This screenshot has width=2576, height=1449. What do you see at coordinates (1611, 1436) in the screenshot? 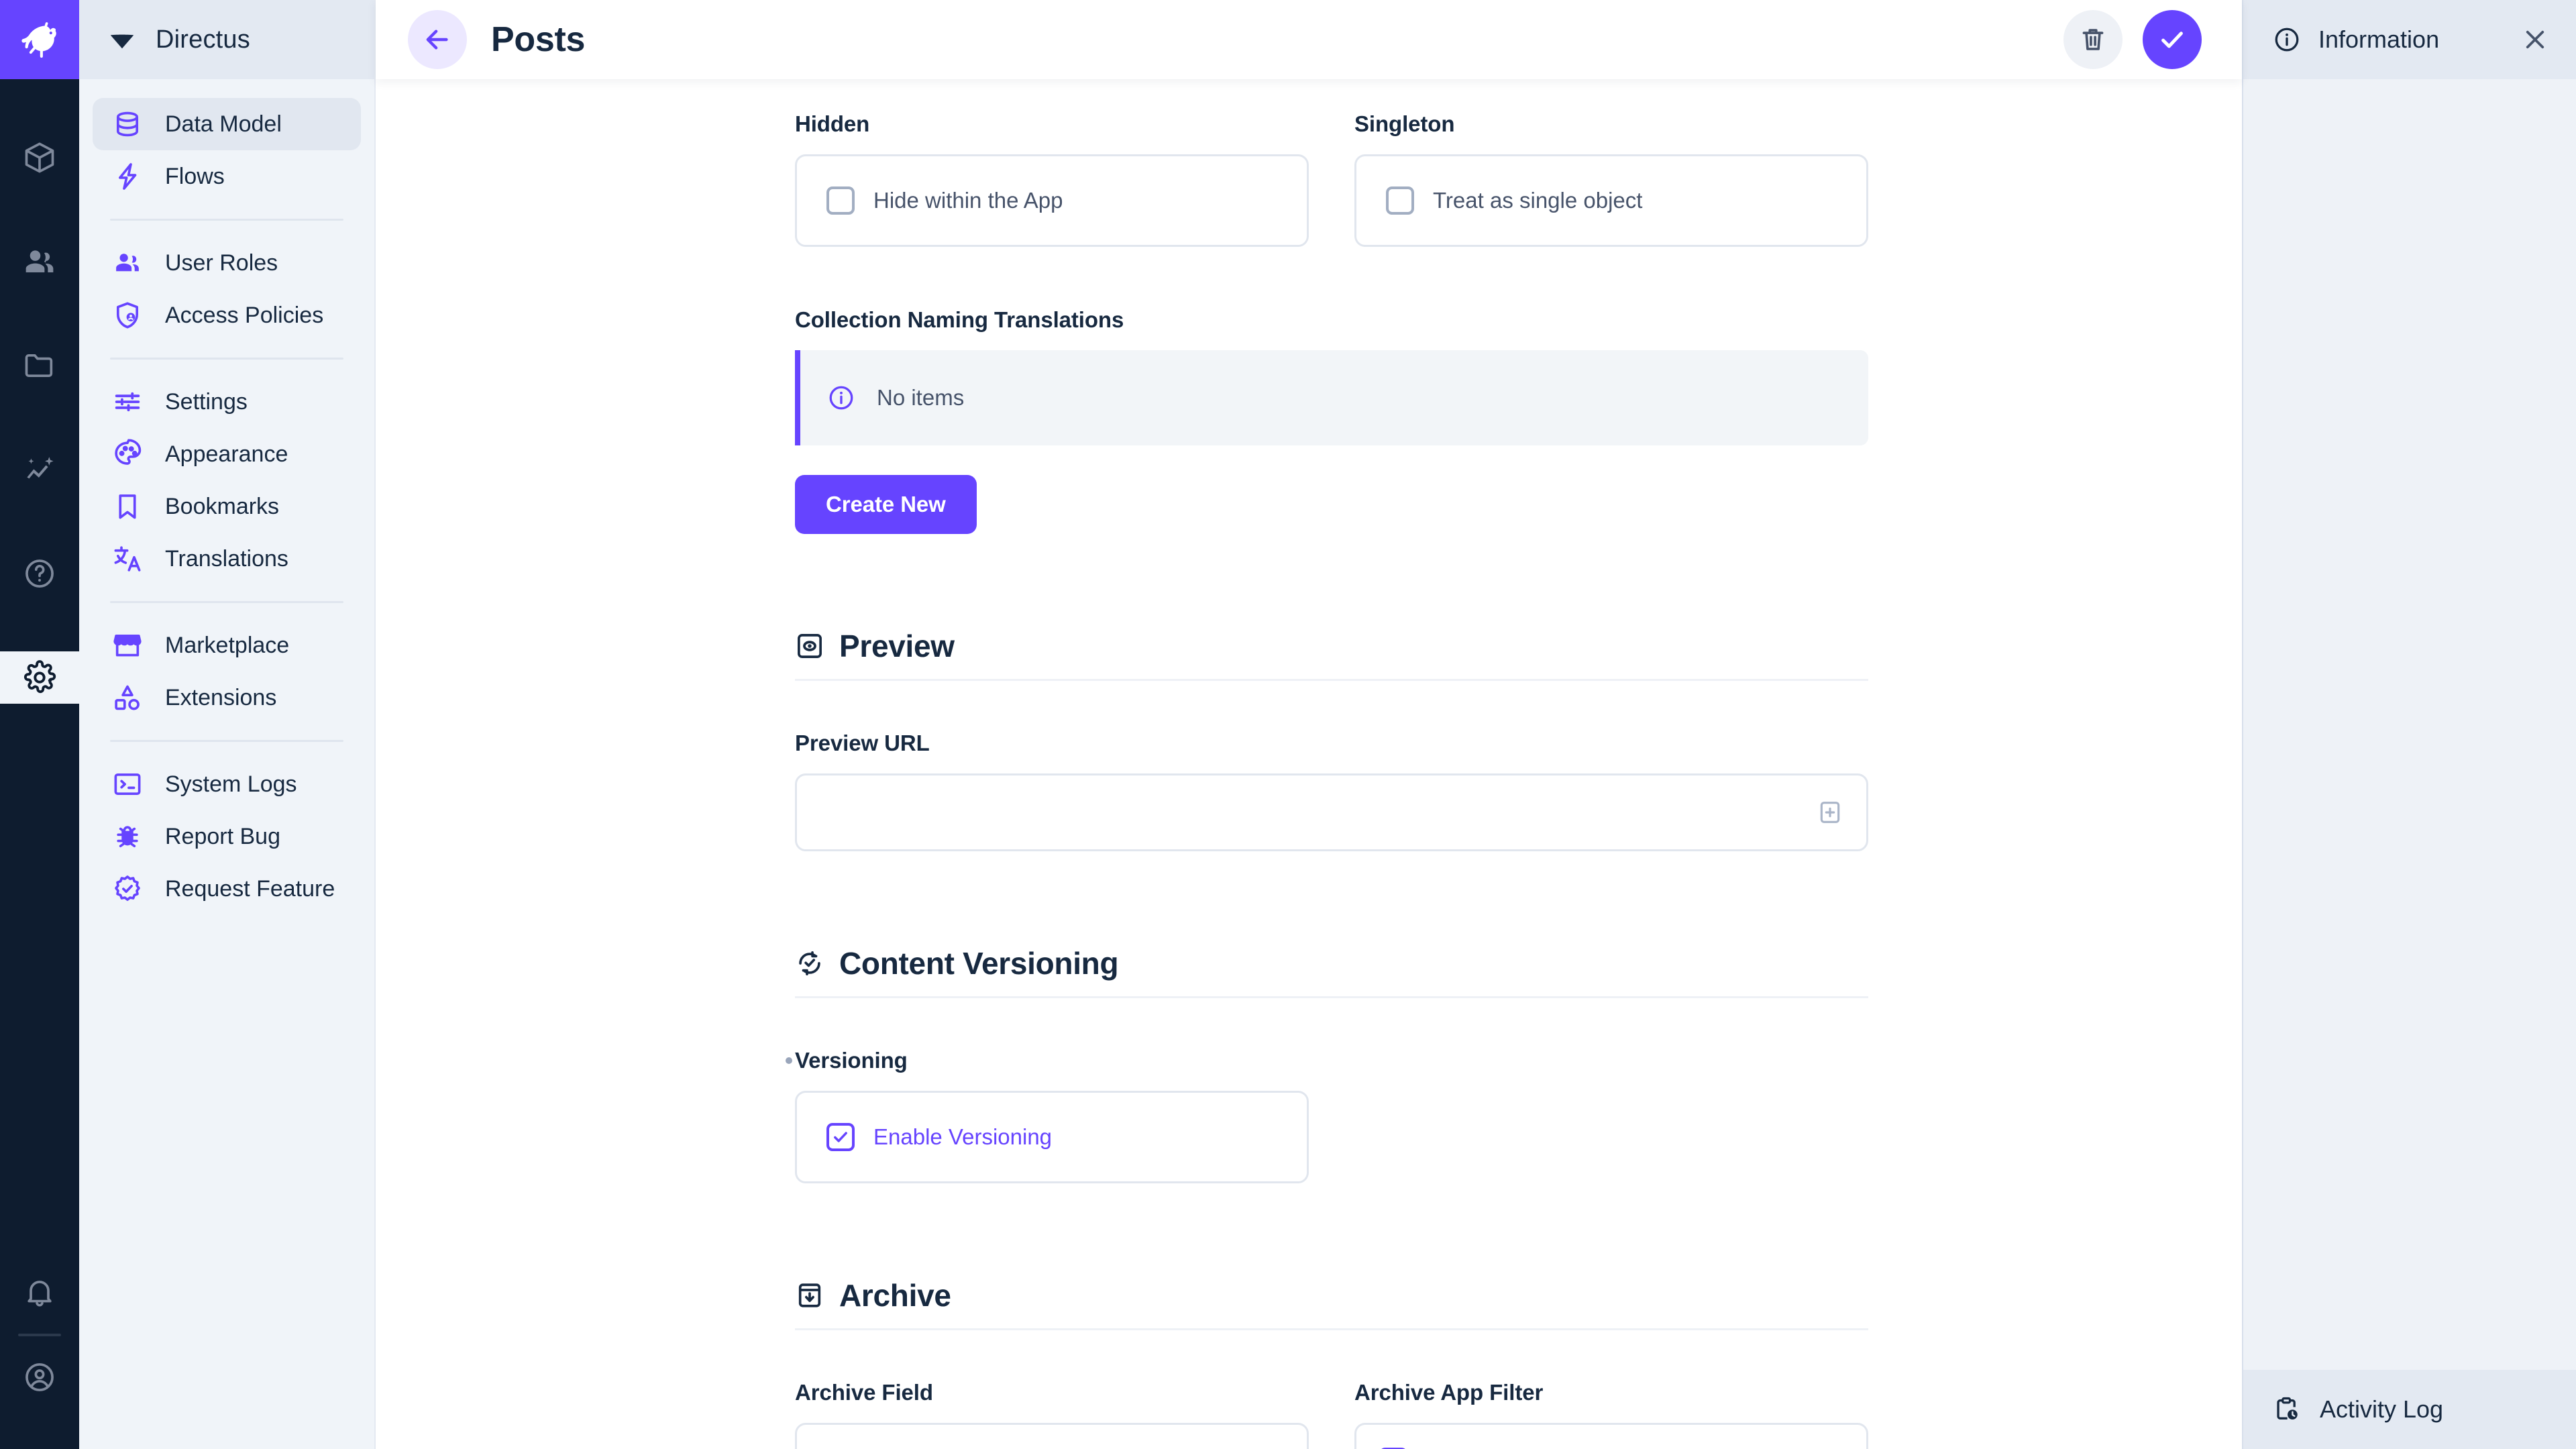
I see `archive-app-filter-box: Enable App Archive Filter` at bounding box center [1611, 1436].